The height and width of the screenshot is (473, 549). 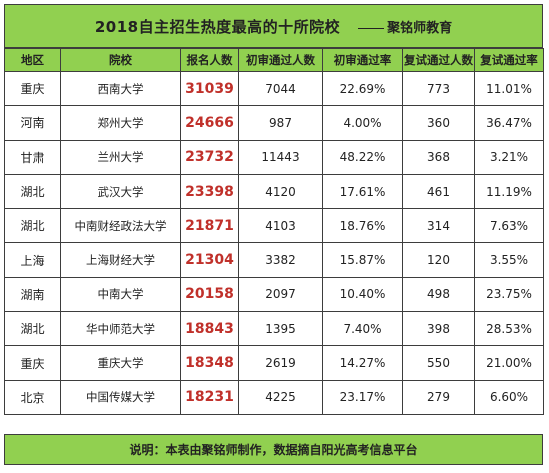 What do you see at coordinates (120, 123) in the screenshot?
I see `row-school: 郑州大学` at bounding box center [120, 123].